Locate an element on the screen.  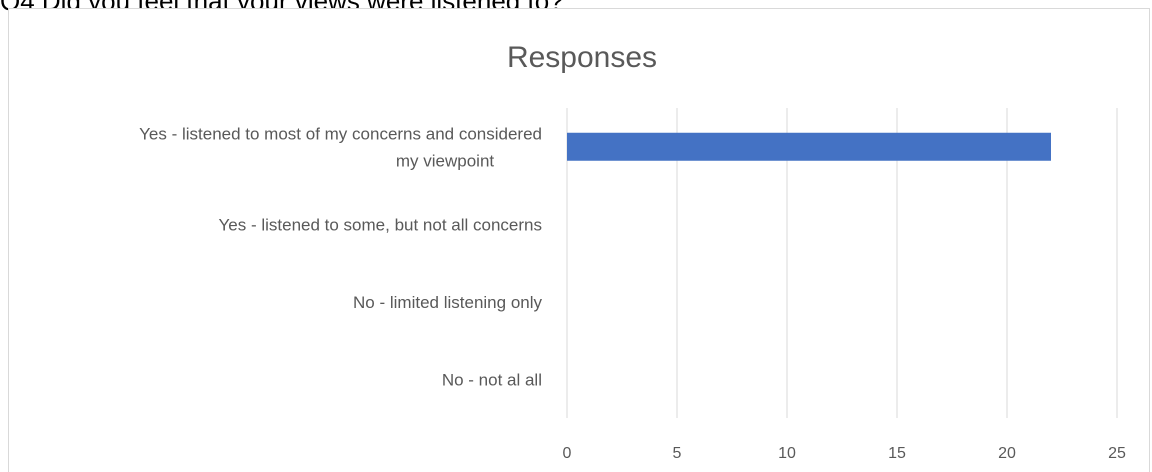
x-tick-label-5: 5 is located at coordinates (677, 453).